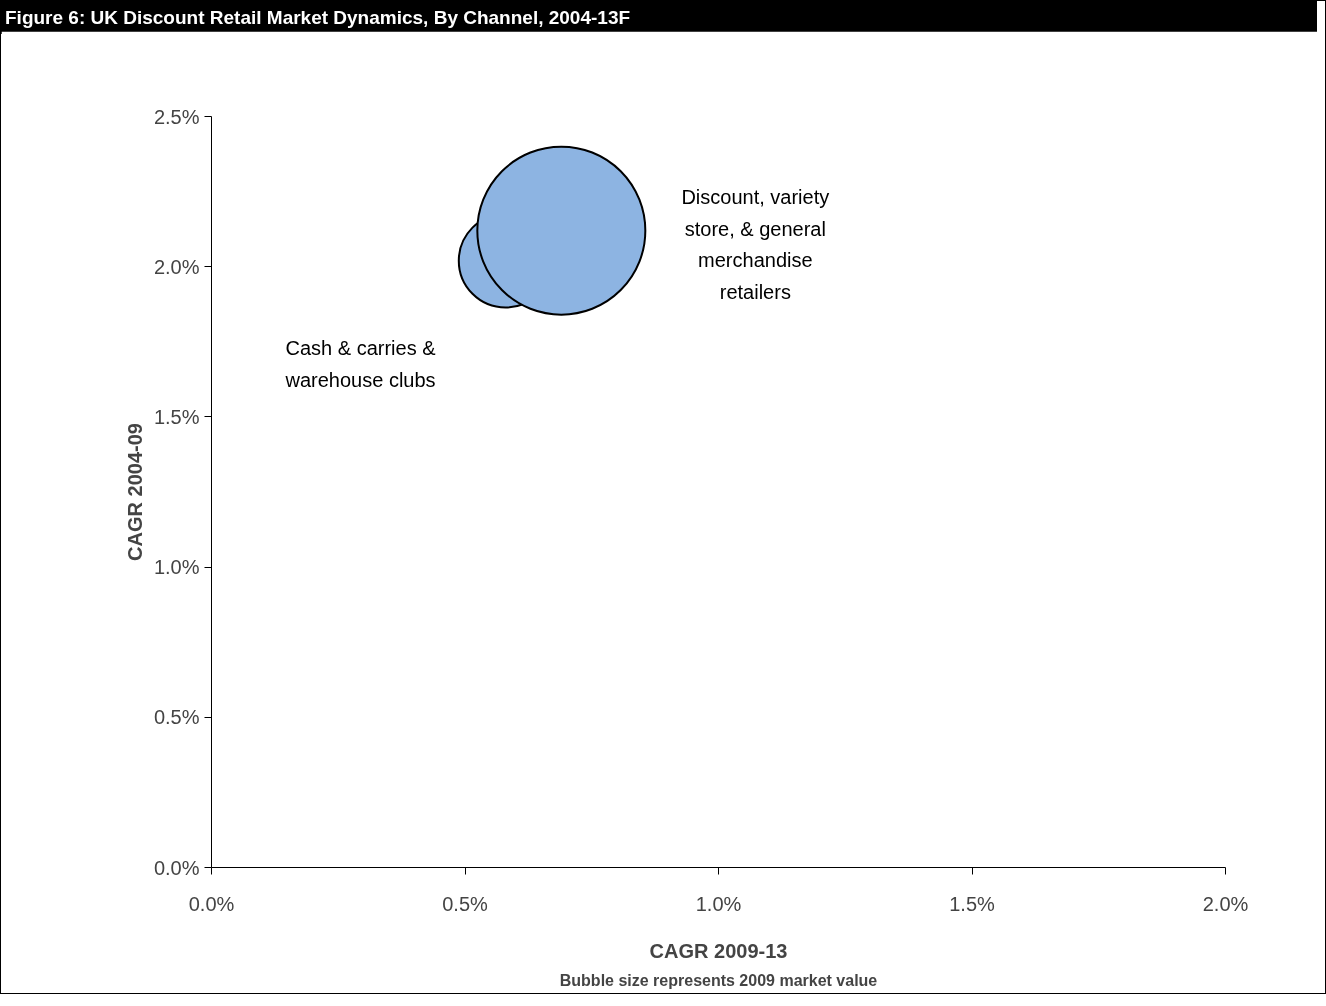 Image resolution: width=1326 pixels, height=1006 pixels. What do you see at coordinates (718, 980) in the screenshot?
I see `text: Bubble size represents 2009 market value` at bounding box center [718, 980].